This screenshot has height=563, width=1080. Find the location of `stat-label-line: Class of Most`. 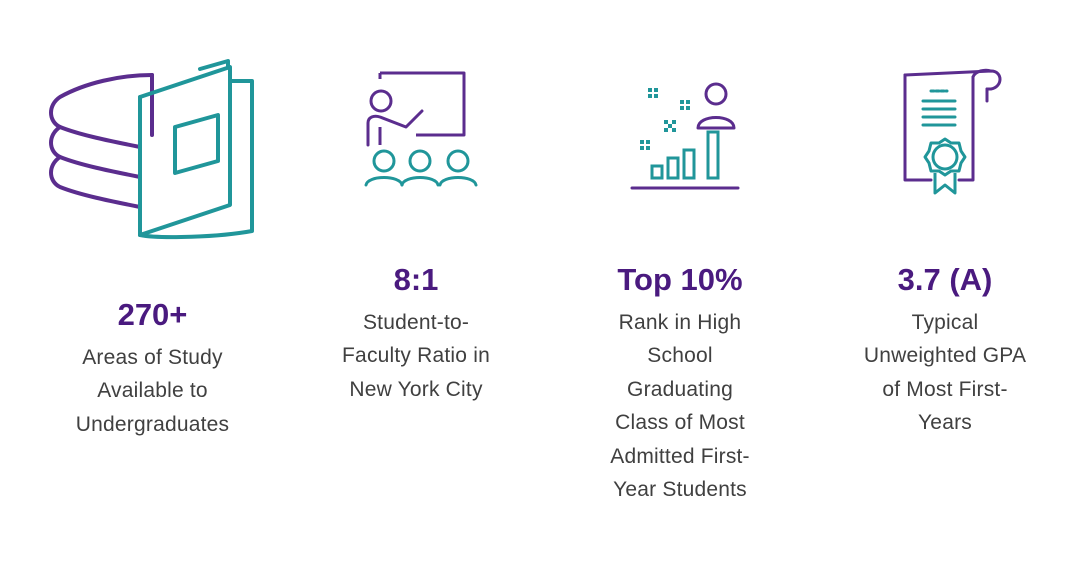

stat-label-line: Class of Most is located at coordinates (680, 423).